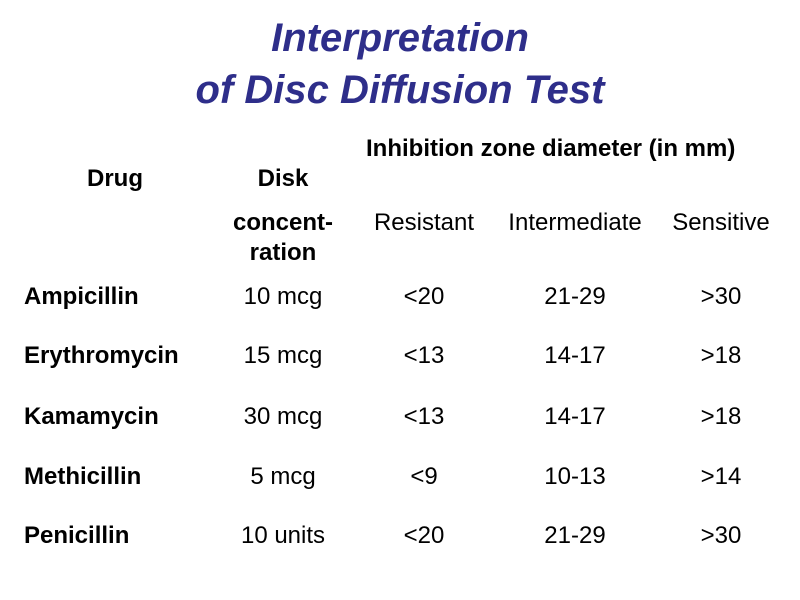  What do you see at coordinates (283, 296) in the screenshot?
I see `concentration: 10 mcg` at bounding box center [283, 296].